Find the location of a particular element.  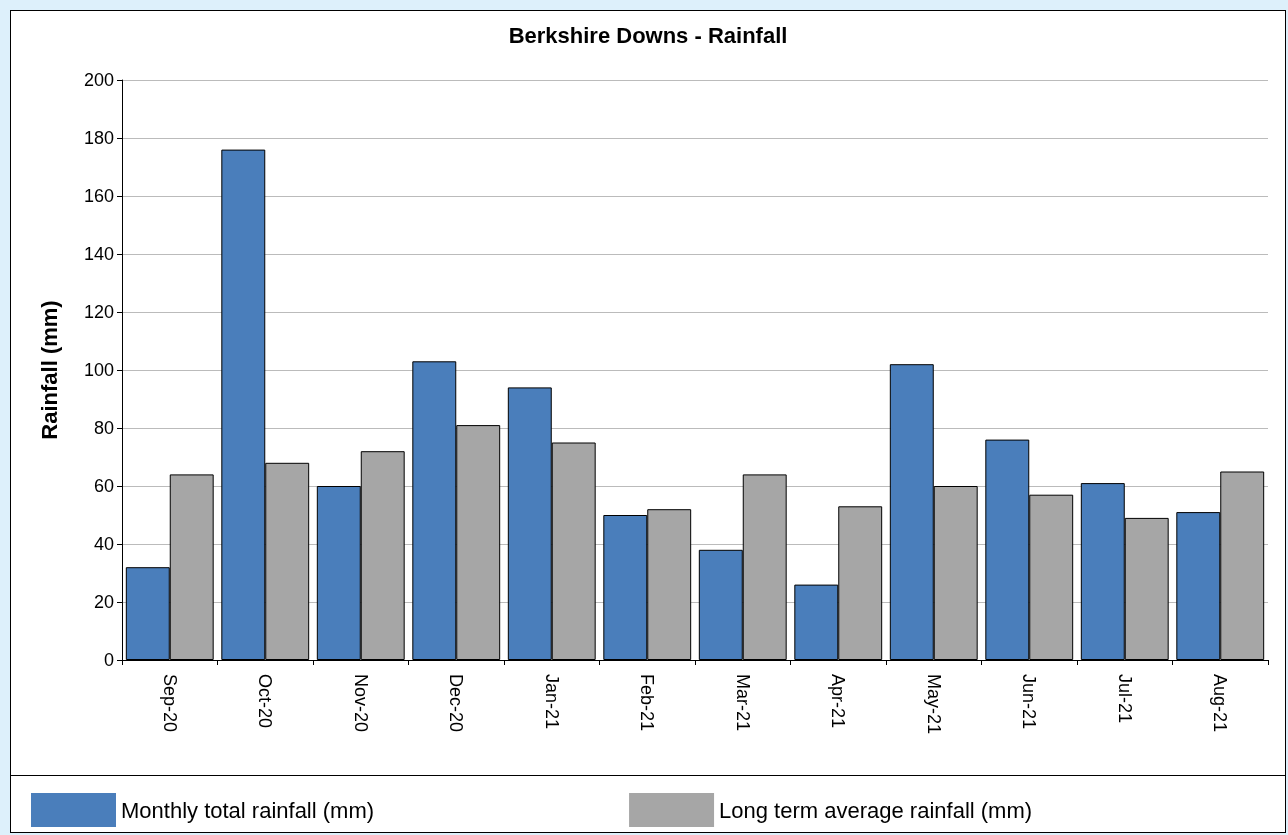

x-tick-label: Jan-21 is located at coordinates (551, 702).